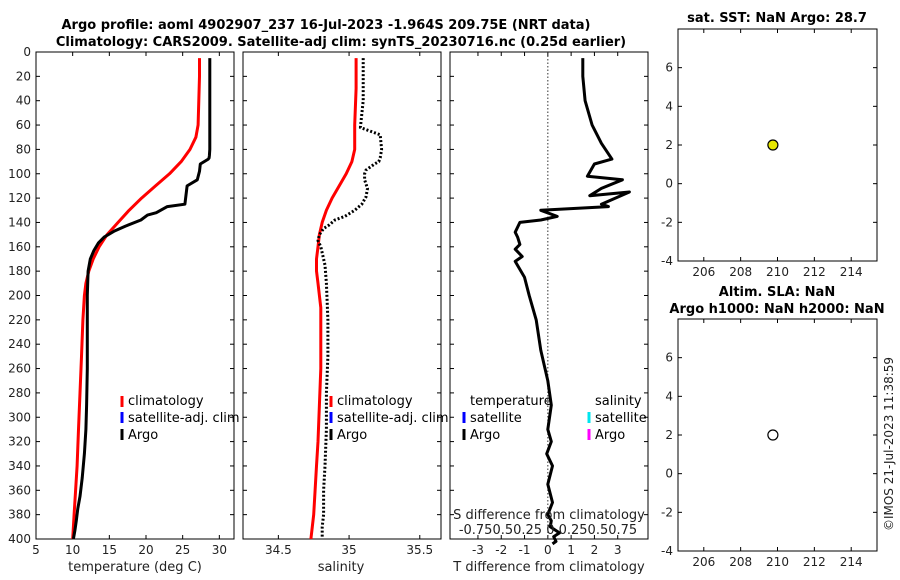 Image resolution: width=900 pixels, height=580 pixels. I want to click on salinity-climatology-line, so click(333, 299).